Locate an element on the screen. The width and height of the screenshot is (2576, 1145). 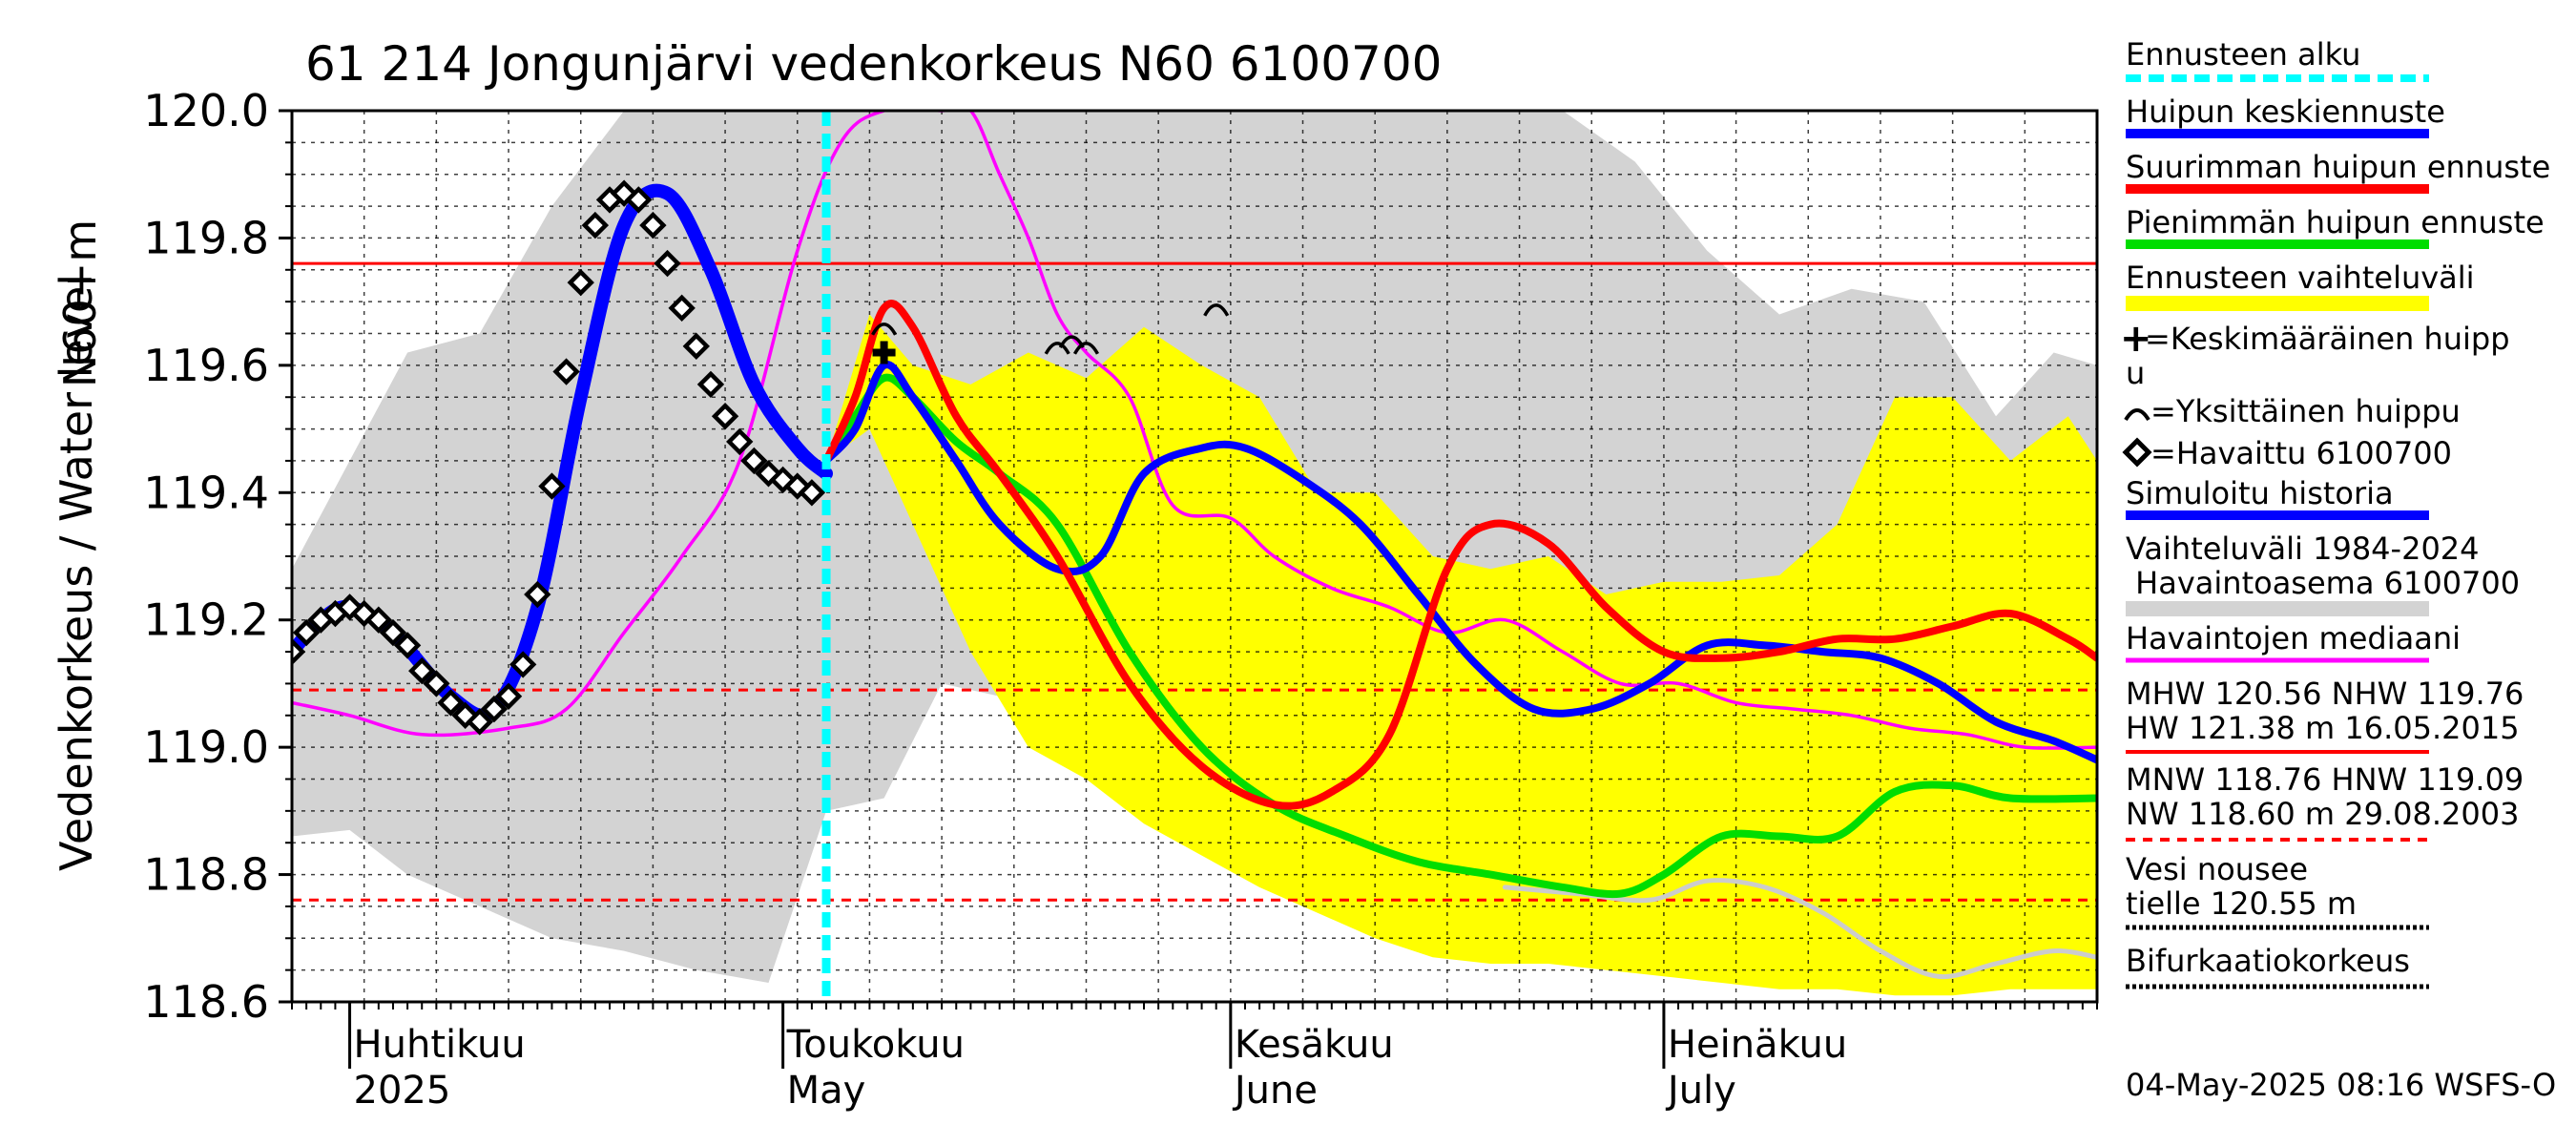
legend-stats-high-2: HW 121.38 m 16.05.2015 is located at coordinates (2323, 728).